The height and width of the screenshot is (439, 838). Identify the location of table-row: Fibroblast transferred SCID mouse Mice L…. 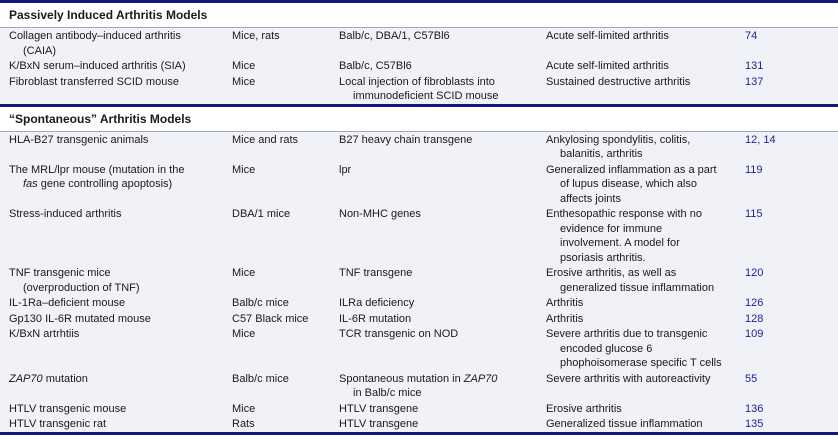
(419, 90).